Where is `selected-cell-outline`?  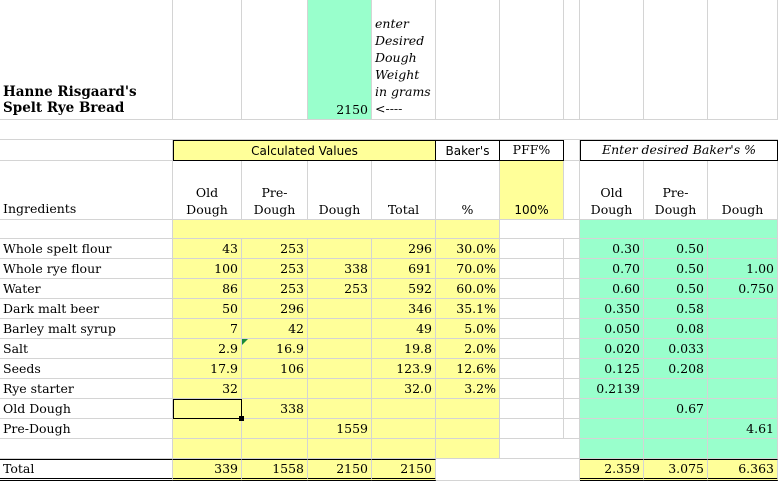
selected-cell-outline is located at coordinates (208, 410).